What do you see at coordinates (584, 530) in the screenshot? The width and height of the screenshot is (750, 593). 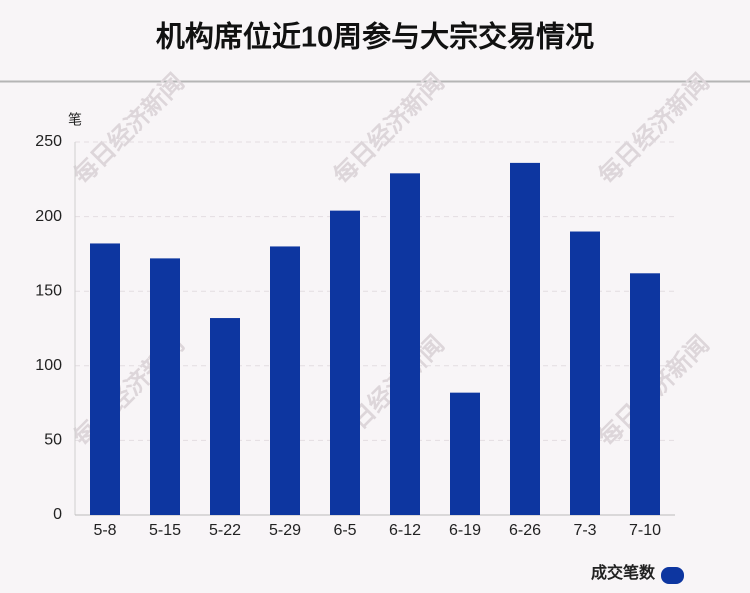 I see `x-tick-label: 7-3` at bounding box center [584, 530].